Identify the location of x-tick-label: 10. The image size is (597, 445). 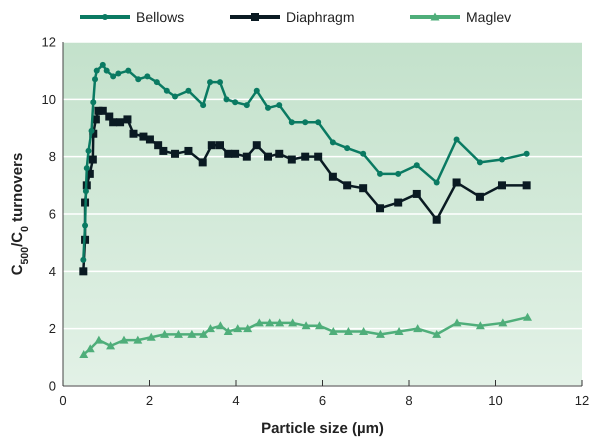
(495, 400).